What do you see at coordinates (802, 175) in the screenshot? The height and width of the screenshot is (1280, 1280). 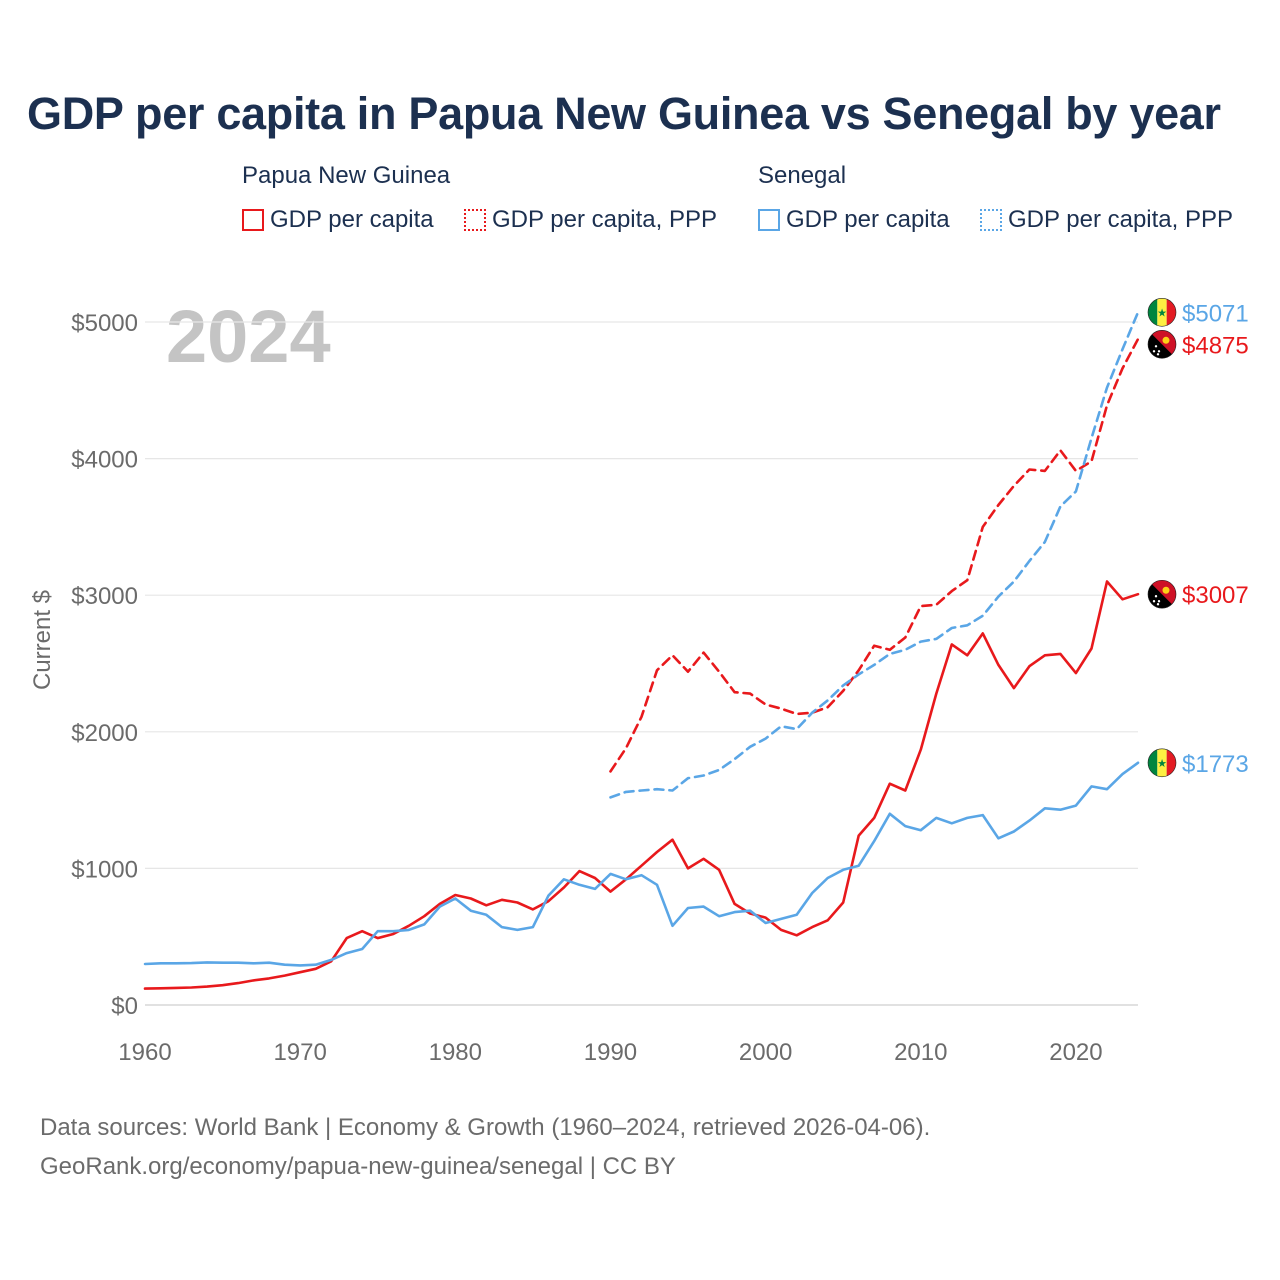 I see `legend-group-senegal: Senegal` at bounding box center [802, 175].